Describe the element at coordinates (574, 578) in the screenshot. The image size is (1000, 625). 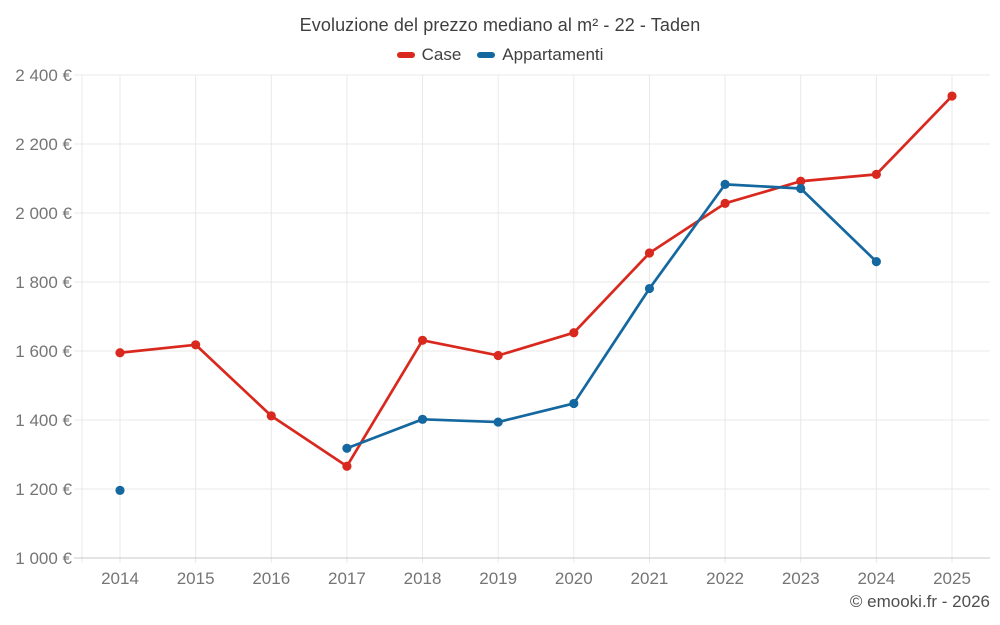
I see `x-tick-label: 2020` at that location.